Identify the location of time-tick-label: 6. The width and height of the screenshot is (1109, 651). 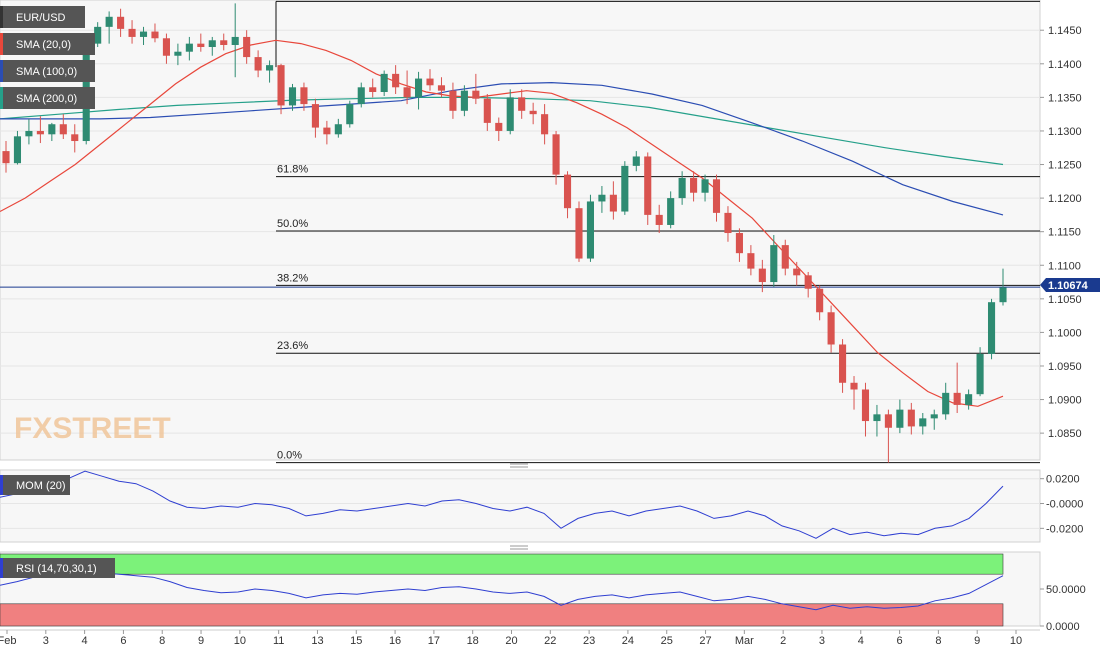
(900, 641).